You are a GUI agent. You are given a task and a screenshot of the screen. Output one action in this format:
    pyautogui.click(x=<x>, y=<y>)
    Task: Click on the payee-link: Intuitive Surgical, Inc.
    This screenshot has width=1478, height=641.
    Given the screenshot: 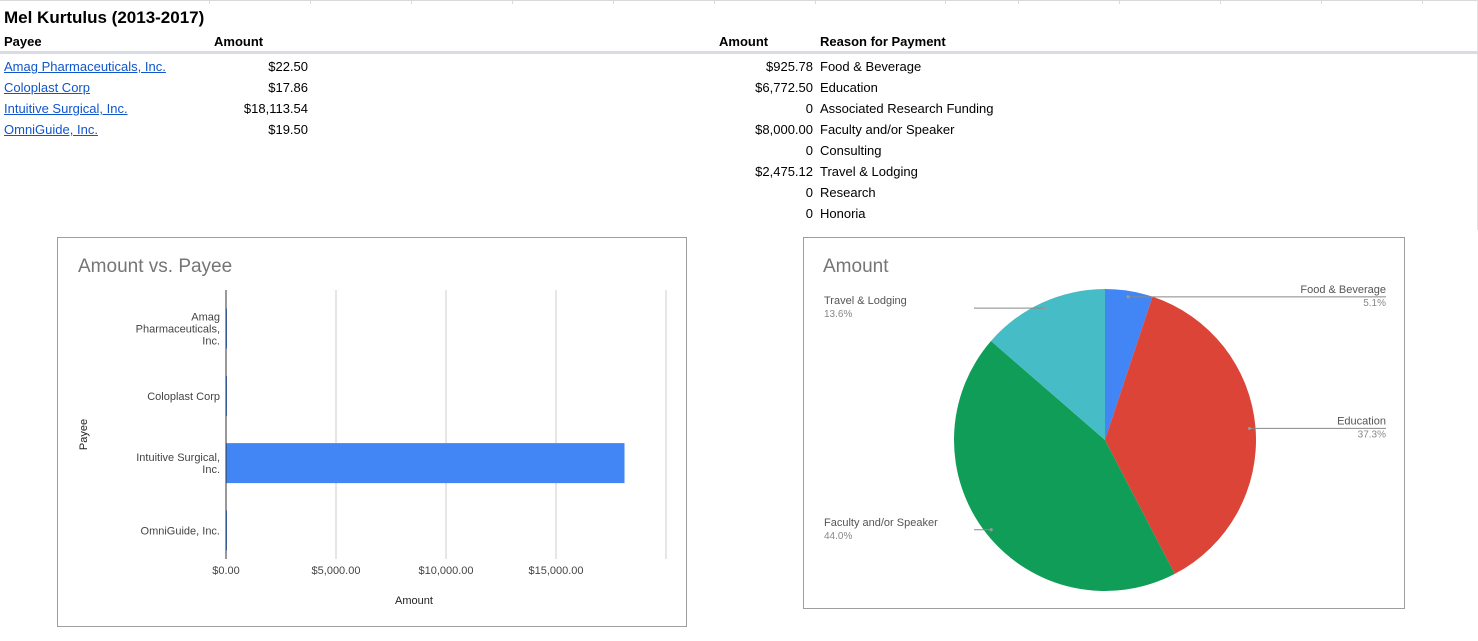 What is the action you would take?
    pyautogui.click(x=66, y=108)
    